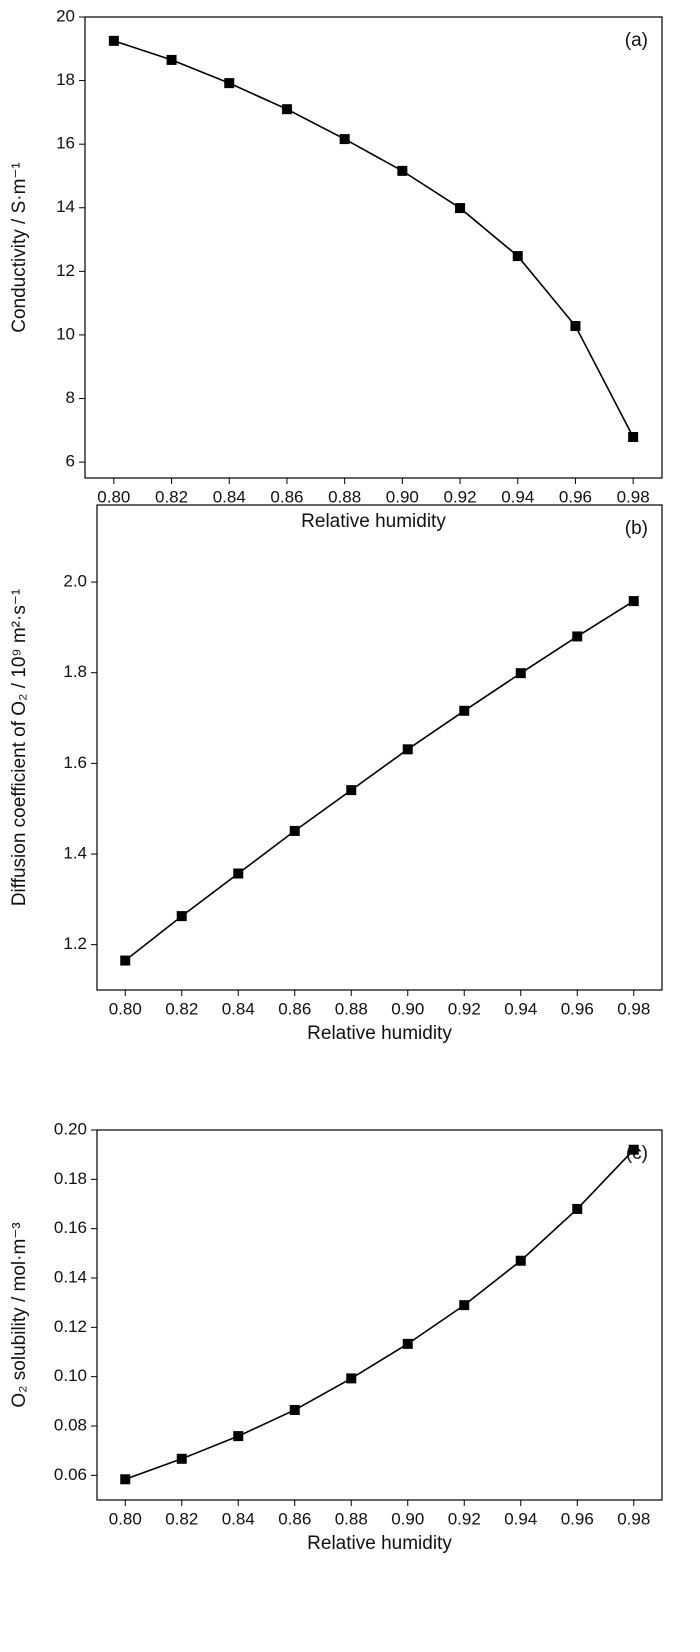 The height and width of the screenshot is (1652, 700). Describe the element at coordinates (75, 853) in the screenshot. I see `y-tick-label: 1.4` at that location.